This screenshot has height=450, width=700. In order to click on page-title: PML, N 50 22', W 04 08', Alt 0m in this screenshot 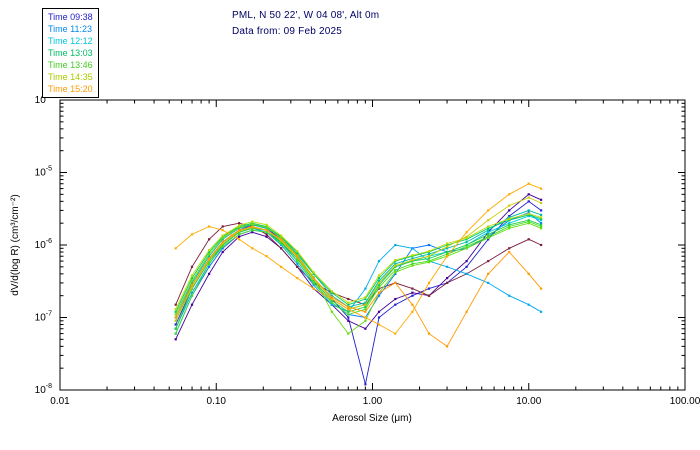, I will do `click(306, 15)`.